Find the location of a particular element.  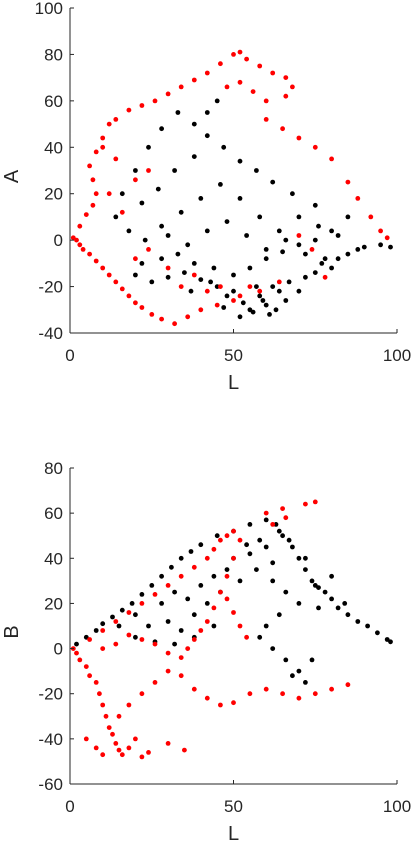

y-axis-title: A is located at coordinates (12, 176).